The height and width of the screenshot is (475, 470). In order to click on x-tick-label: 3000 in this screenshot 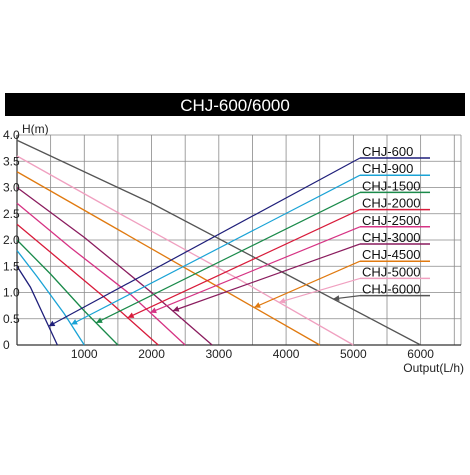, I will do `click(218, 354)`.